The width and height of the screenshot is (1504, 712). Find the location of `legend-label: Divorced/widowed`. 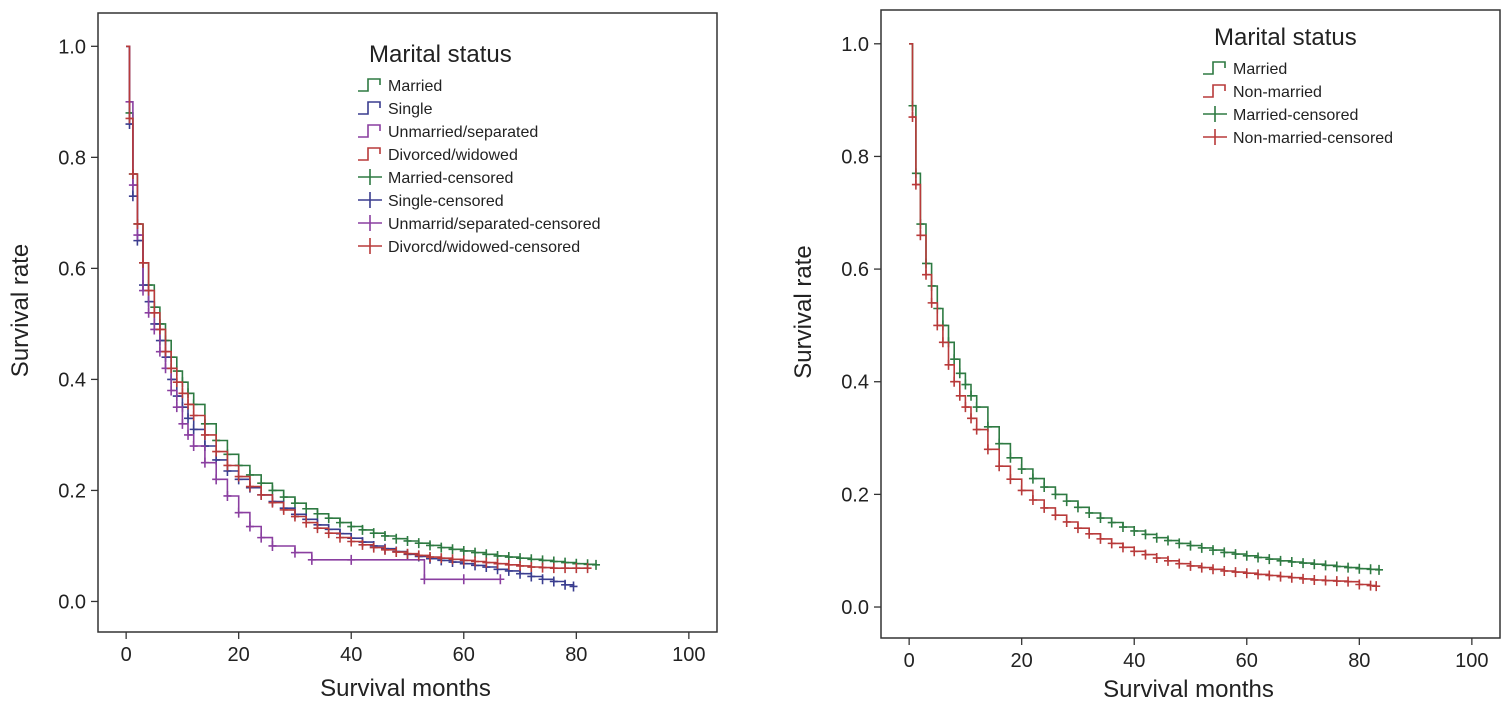

legend-label: Divorced/widowed is located at coordinates (453, 155).